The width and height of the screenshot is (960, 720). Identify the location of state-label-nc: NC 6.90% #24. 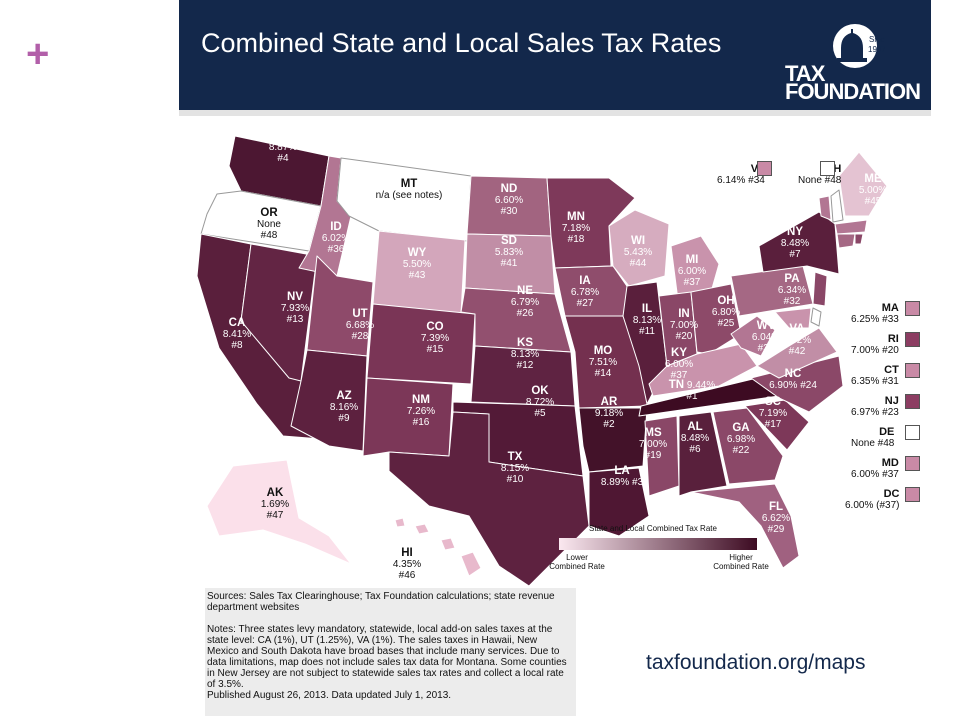
(793, 379).